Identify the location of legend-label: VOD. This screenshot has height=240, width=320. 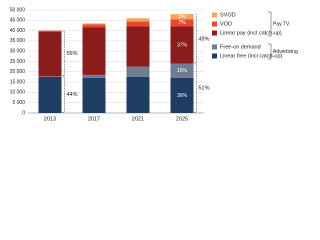
(226, 24).